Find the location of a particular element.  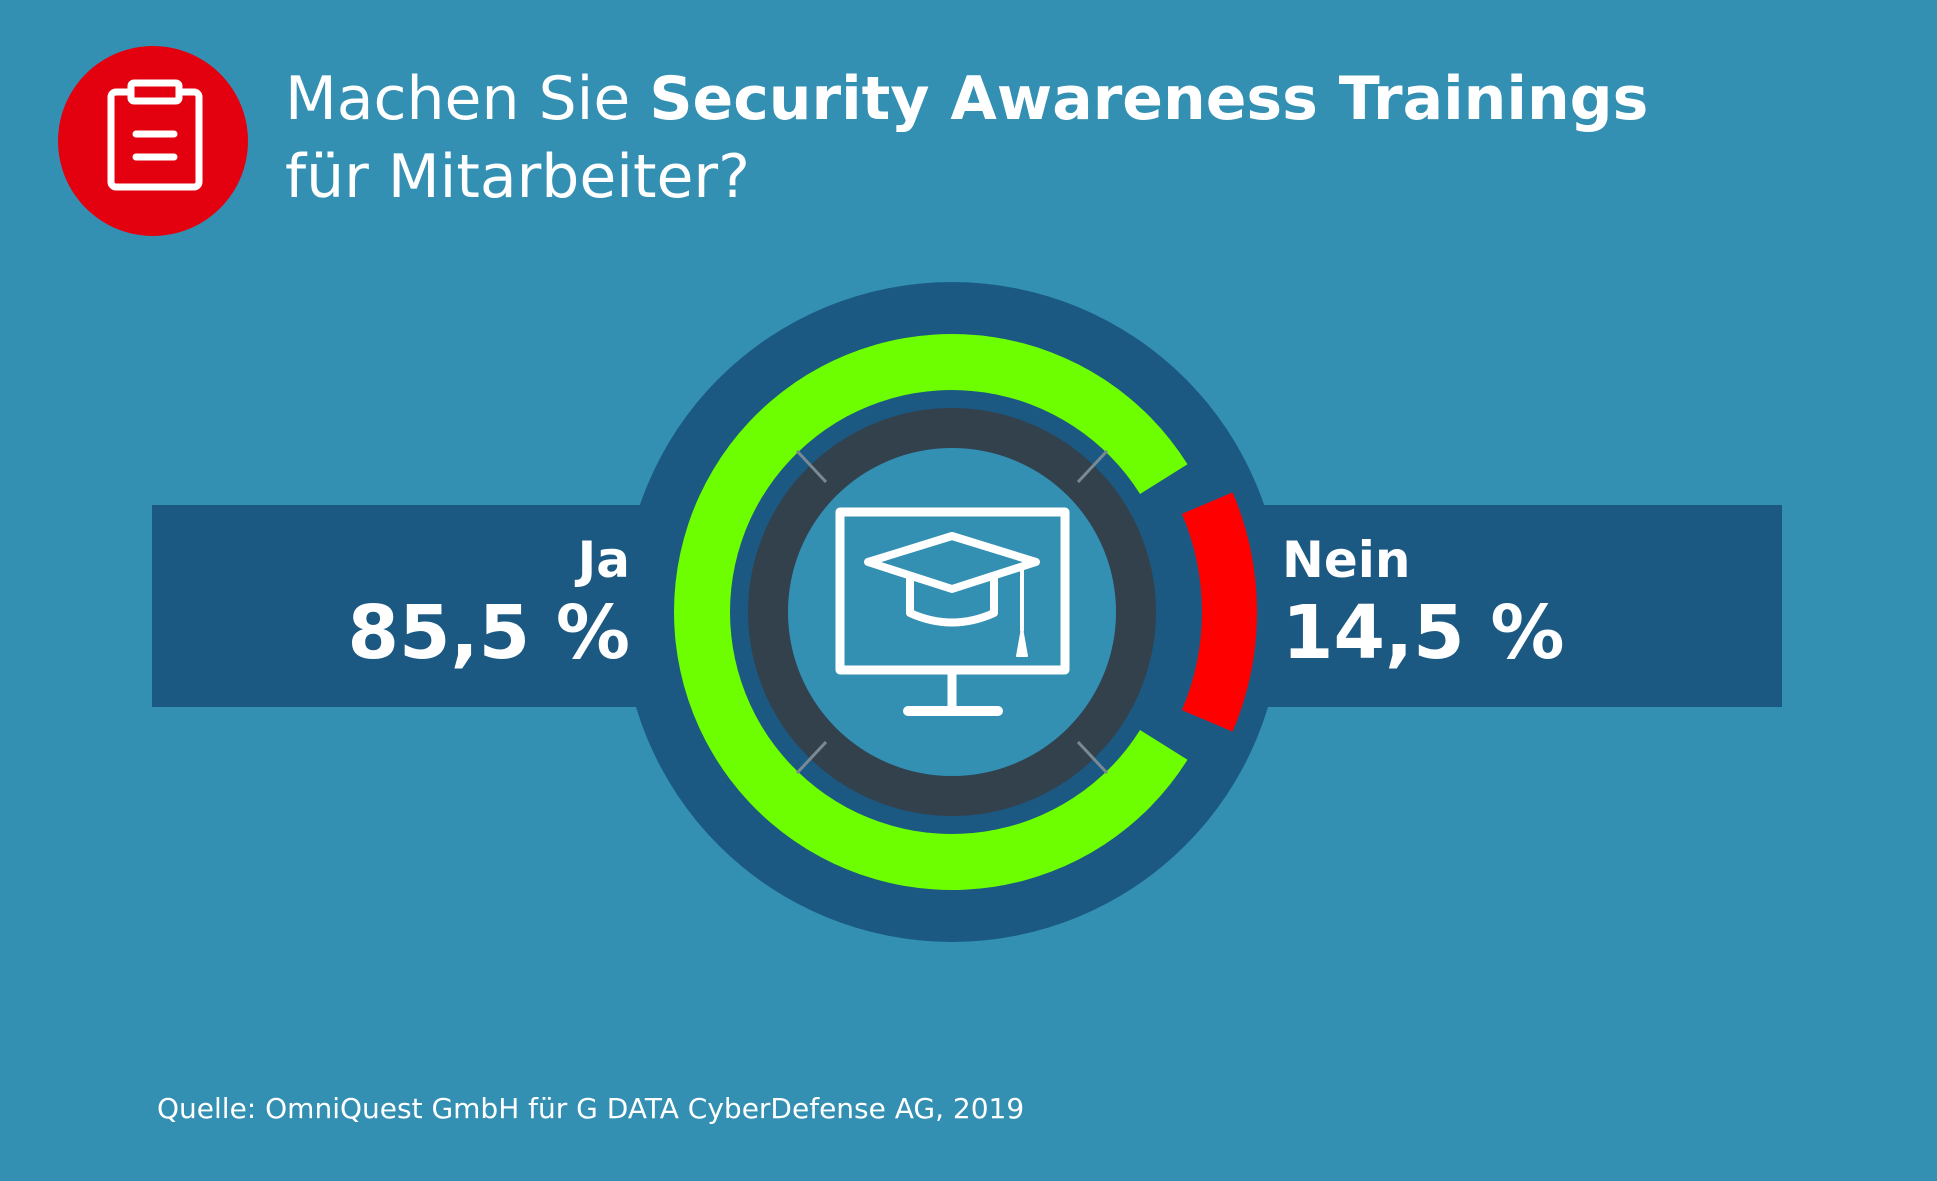

inner-ring is located at coordinates (952, 612).